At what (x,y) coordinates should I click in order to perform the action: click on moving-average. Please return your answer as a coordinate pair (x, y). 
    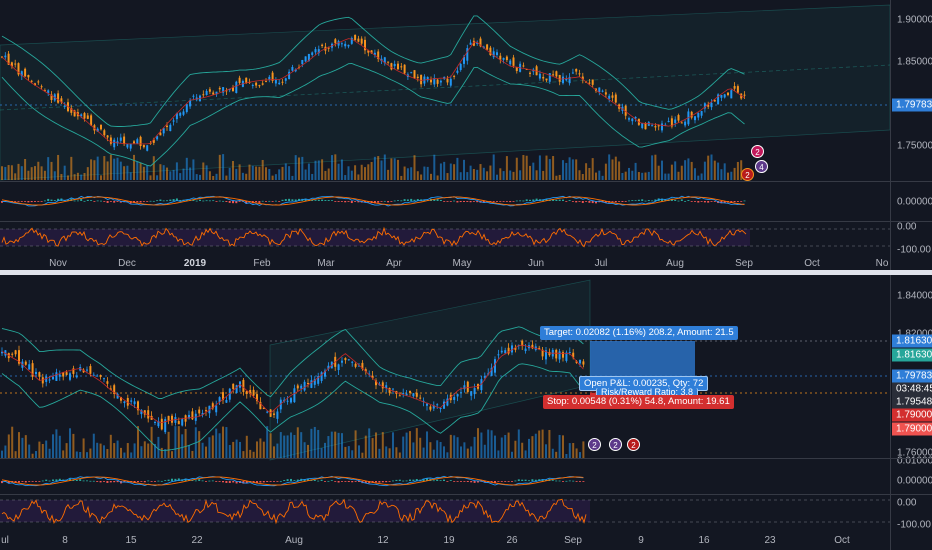
    Looking at the image, I should click on (292, 384).